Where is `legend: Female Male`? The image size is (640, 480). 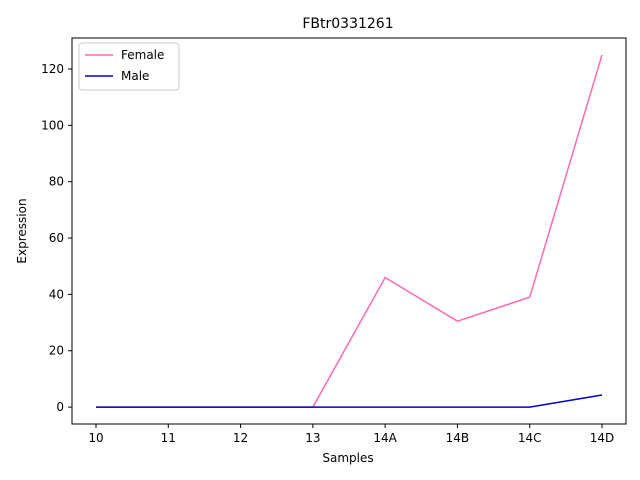 legend: Female Male is located at coordinates (129, 66).